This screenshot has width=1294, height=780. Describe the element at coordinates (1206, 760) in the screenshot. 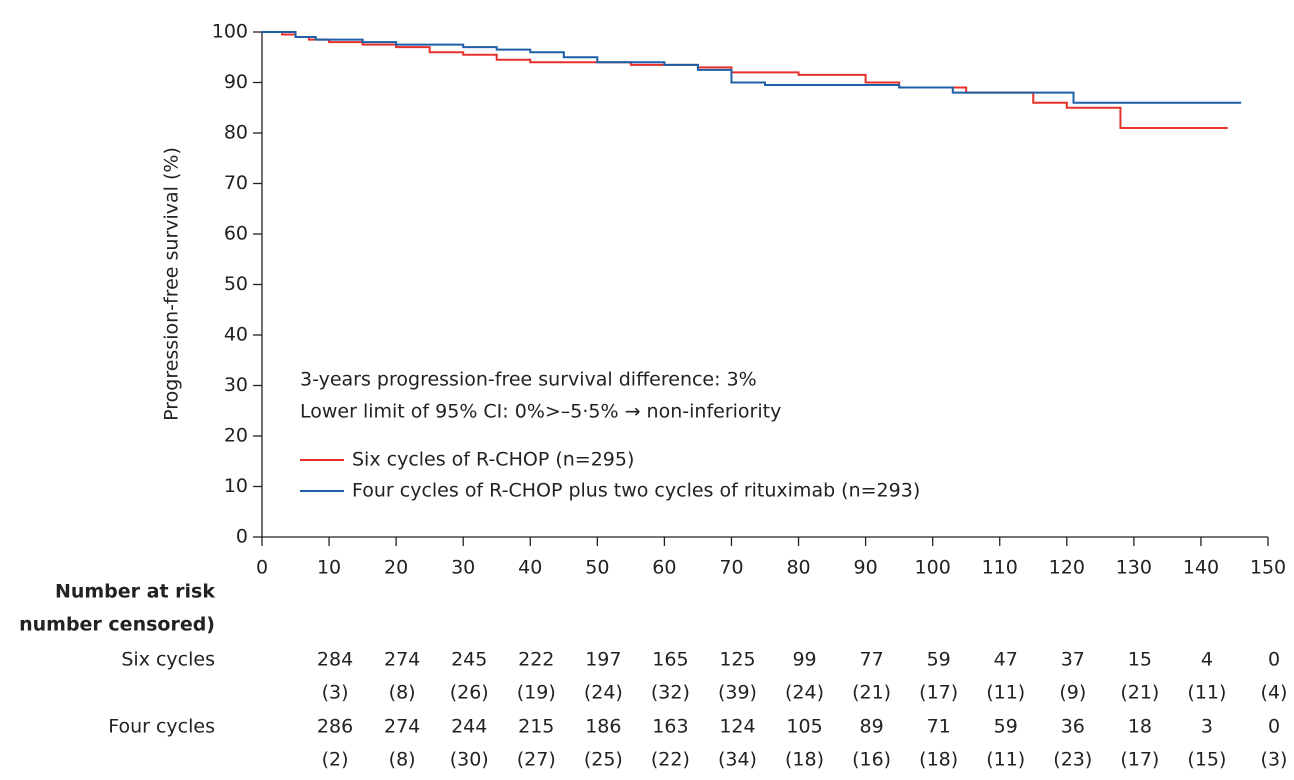

I see `censored-value: (15)` at that location.